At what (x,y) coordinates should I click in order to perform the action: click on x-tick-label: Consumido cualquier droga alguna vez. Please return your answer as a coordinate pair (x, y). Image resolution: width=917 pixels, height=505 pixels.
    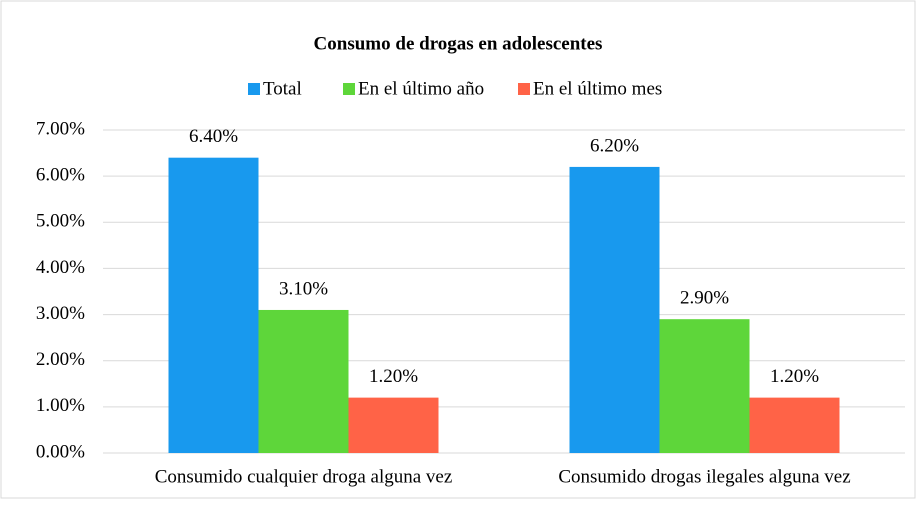
    Looking at the image, I should click on (304, 476).